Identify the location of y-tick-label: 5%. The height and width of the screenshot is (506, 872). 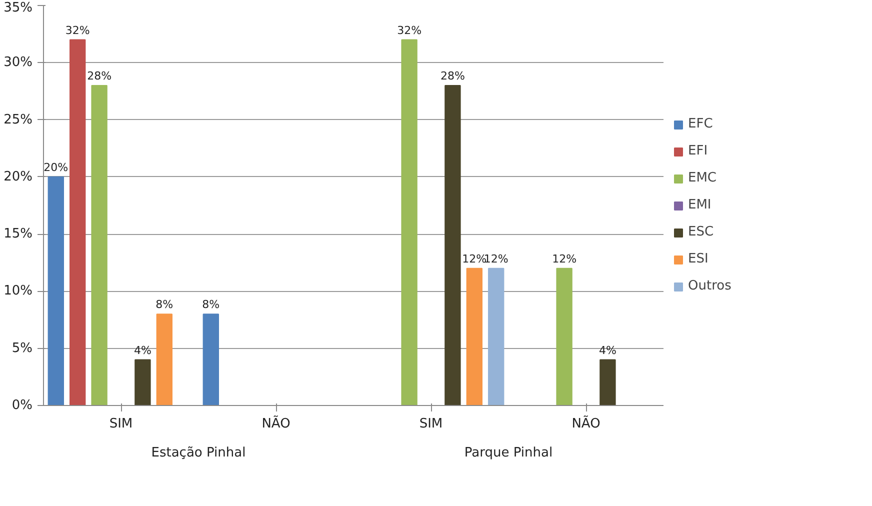
(22, 348).